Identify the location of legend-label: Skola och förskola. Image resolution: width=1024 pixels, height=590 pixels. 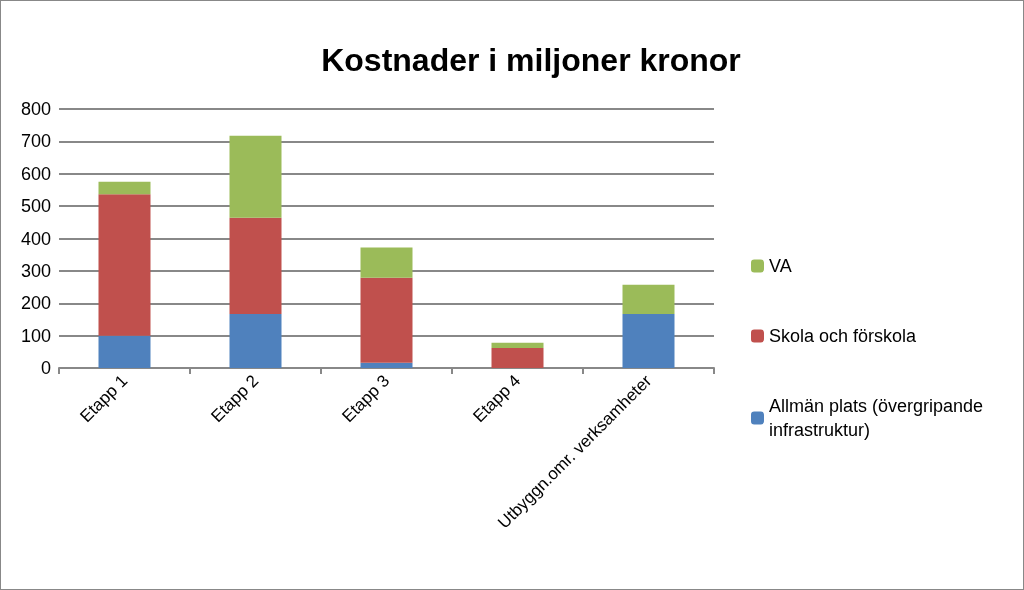
(843, 336).